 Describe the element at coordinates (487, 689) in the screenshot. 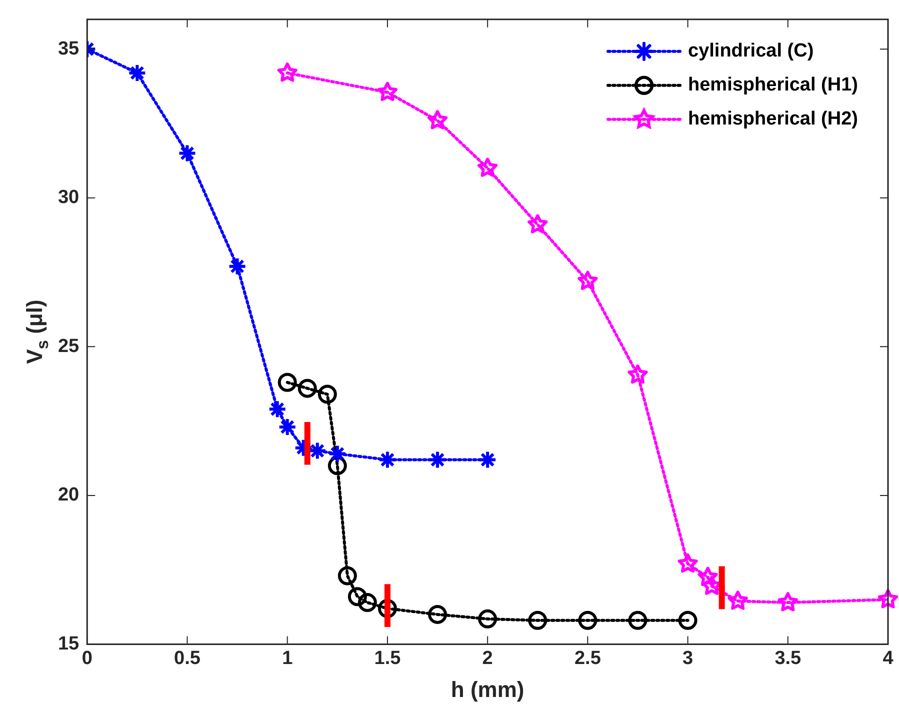

I see `x-axis-title: h (mm)` at that location.